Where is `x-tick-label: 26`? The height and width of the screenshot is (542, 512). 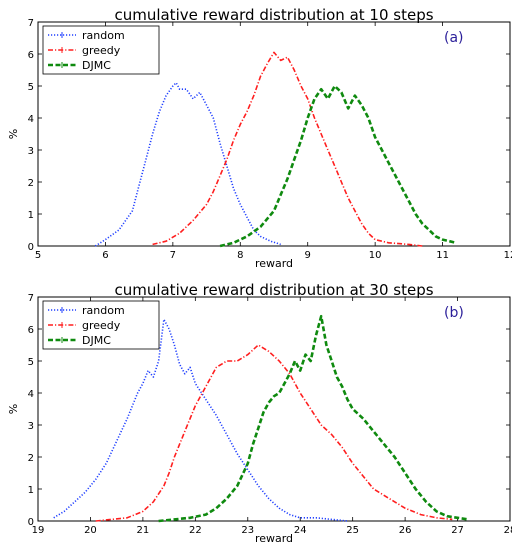
x-tick-label: 26 is located at coordinates (405, 530).